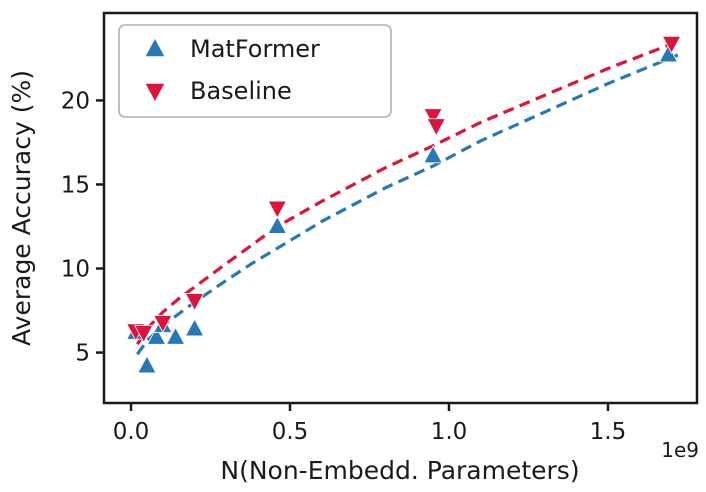 This screenshot has height=492, width=706. Describe the element at coordinates (449, 432) in the screenshot. I see `x-tick-label: 1.0` at that location.